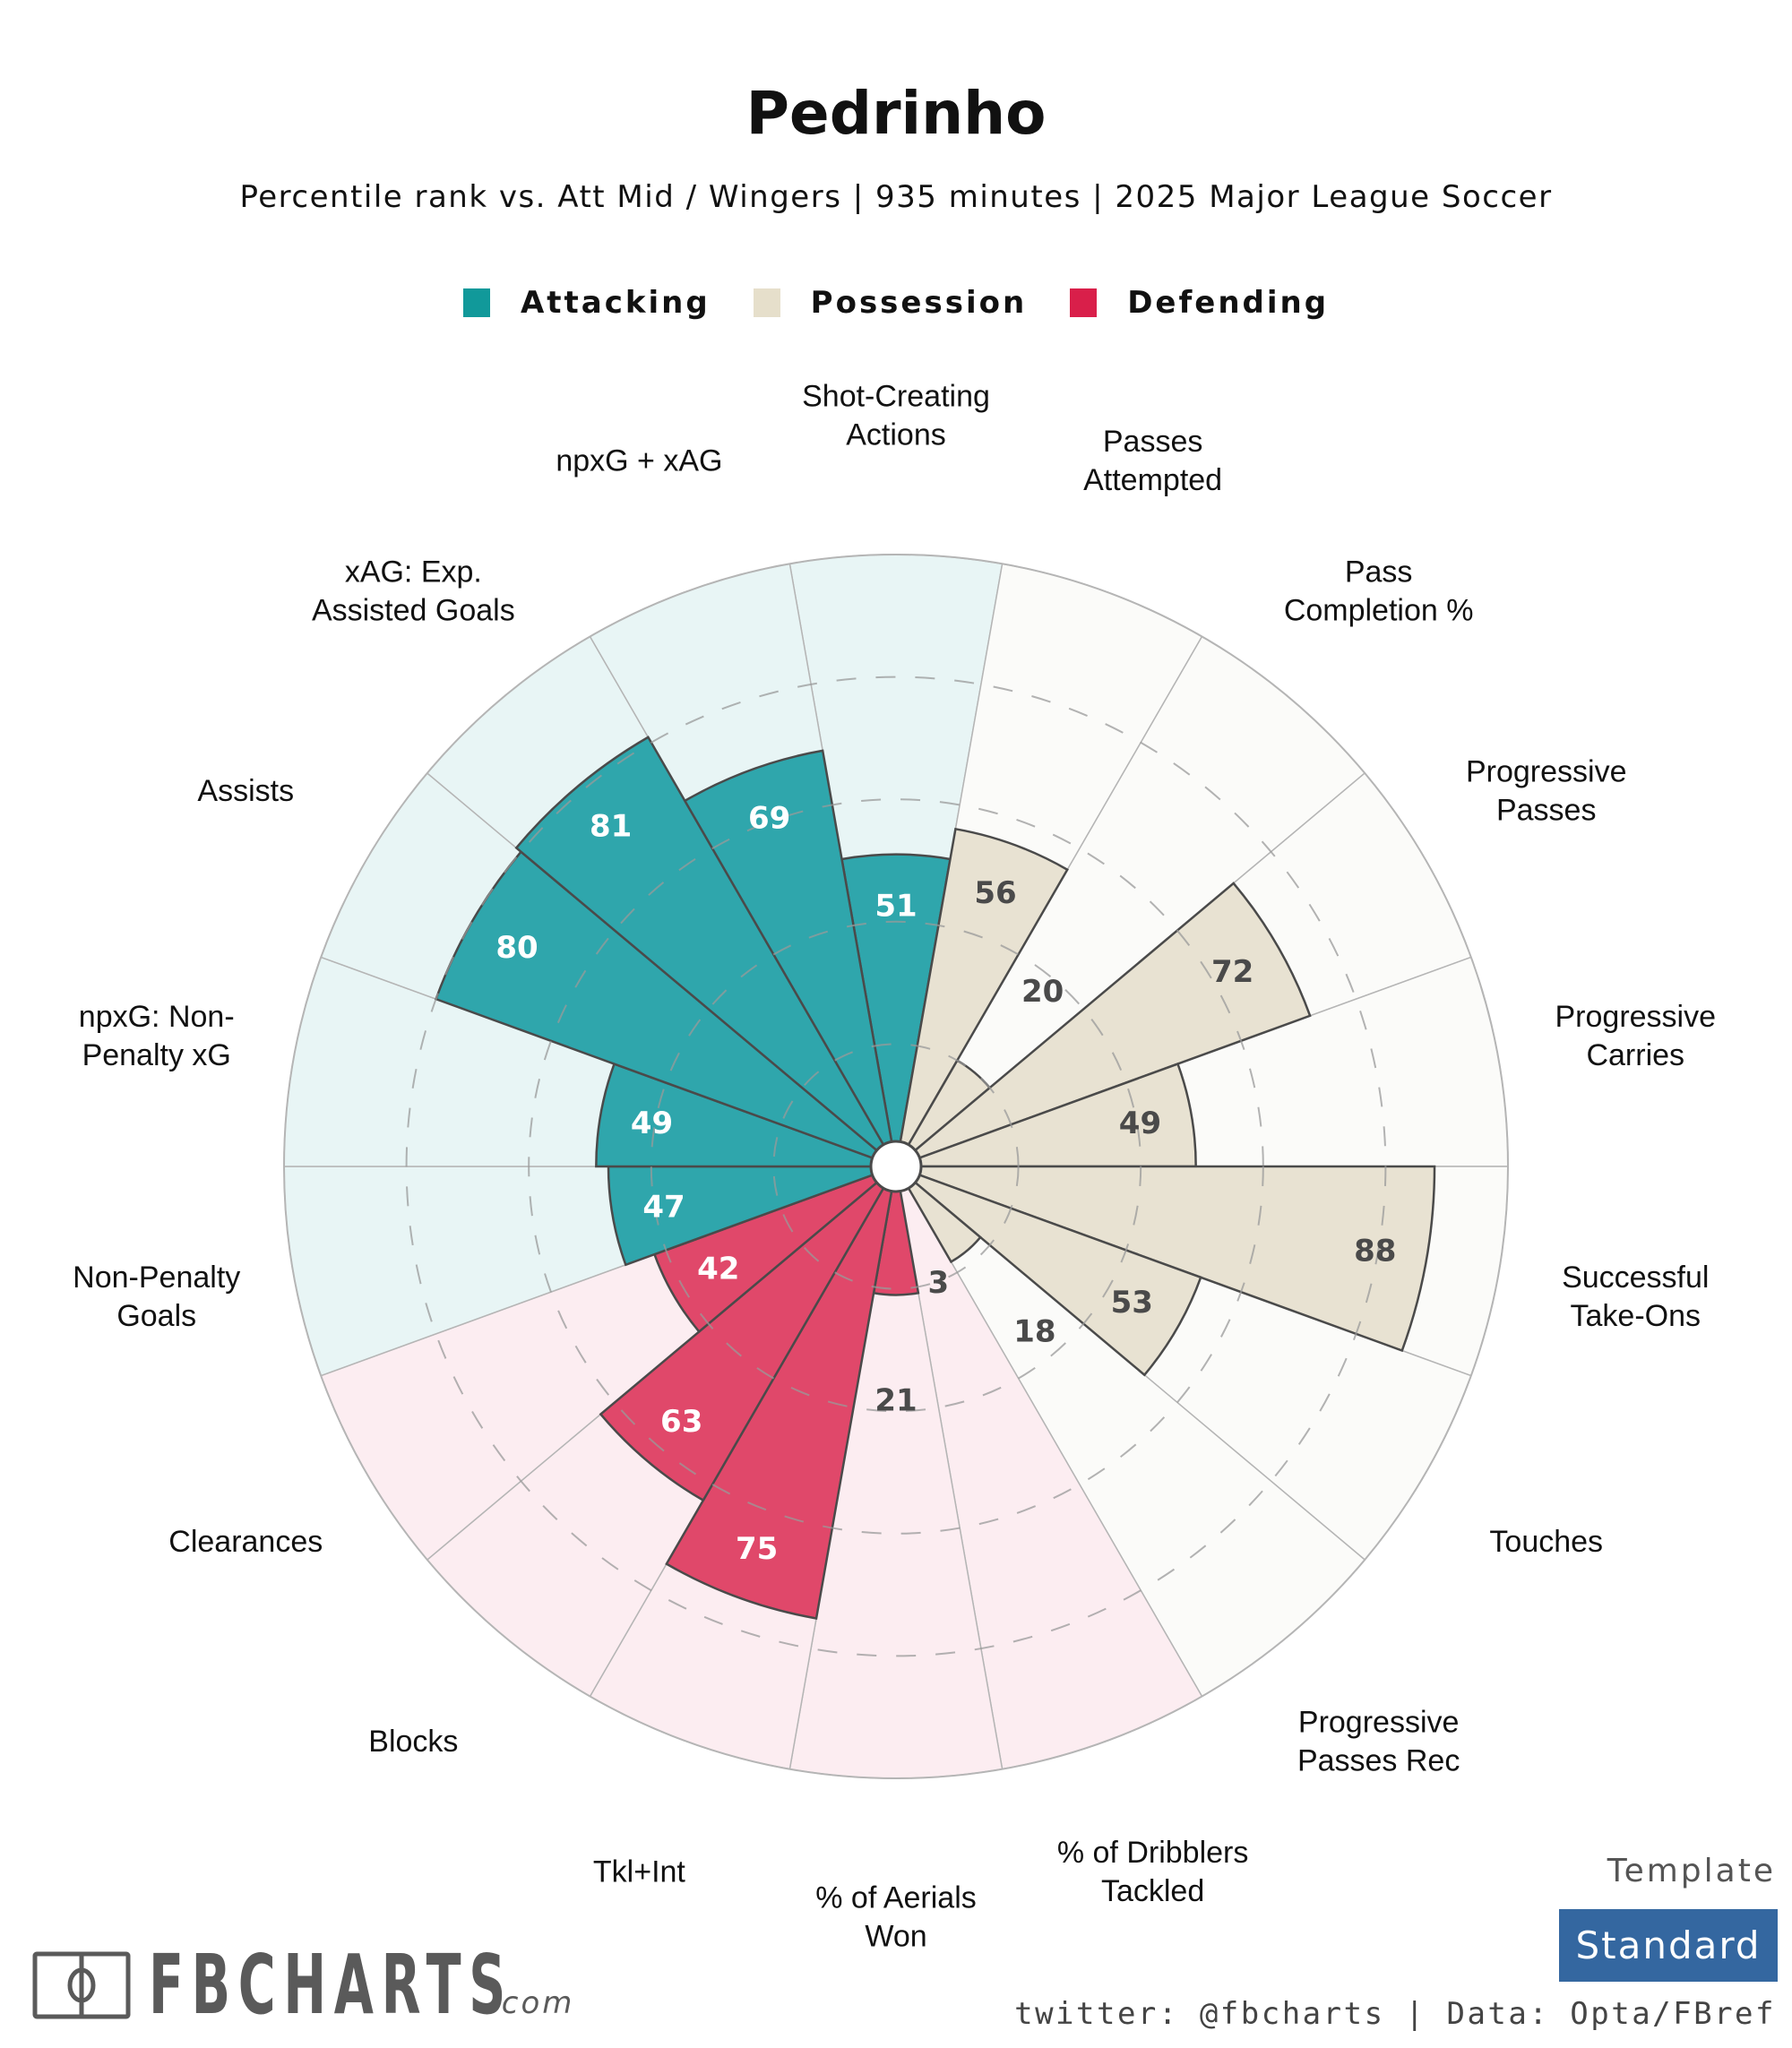 The width and height of the screenshot is (1792, 2048). I want to click on value-label: 51, so click(896, 907).